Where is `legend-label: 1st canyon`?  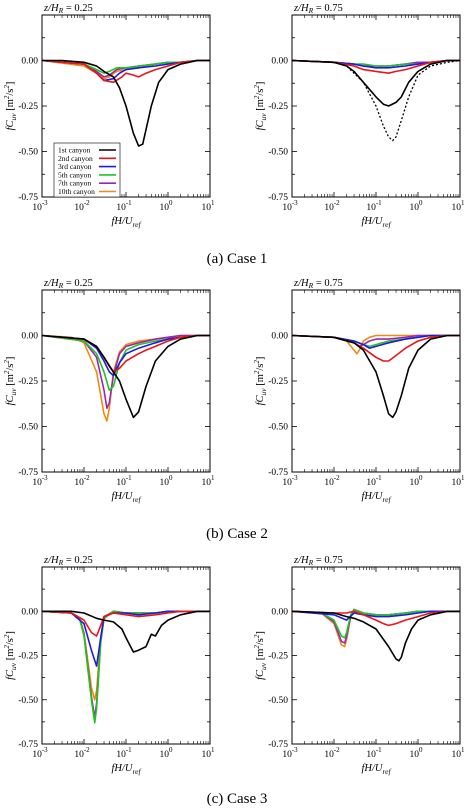
legend-label: 1st canyon is located at coordinates (74, 150).